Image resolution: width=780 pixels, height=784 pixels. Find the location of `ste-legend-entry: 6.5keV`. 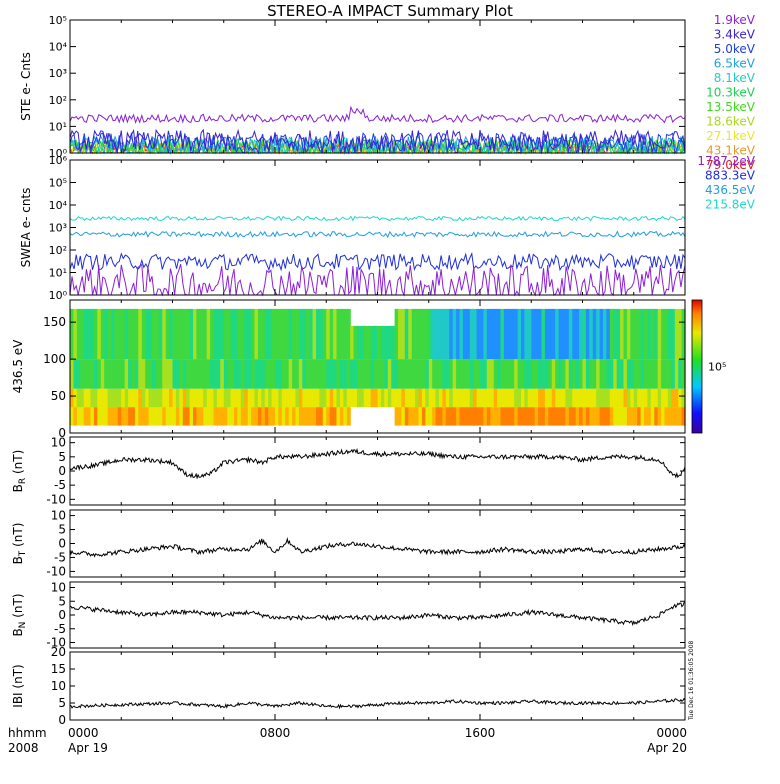

ste-legend-entry: 6.5keV is located at coordinates (735, 64).